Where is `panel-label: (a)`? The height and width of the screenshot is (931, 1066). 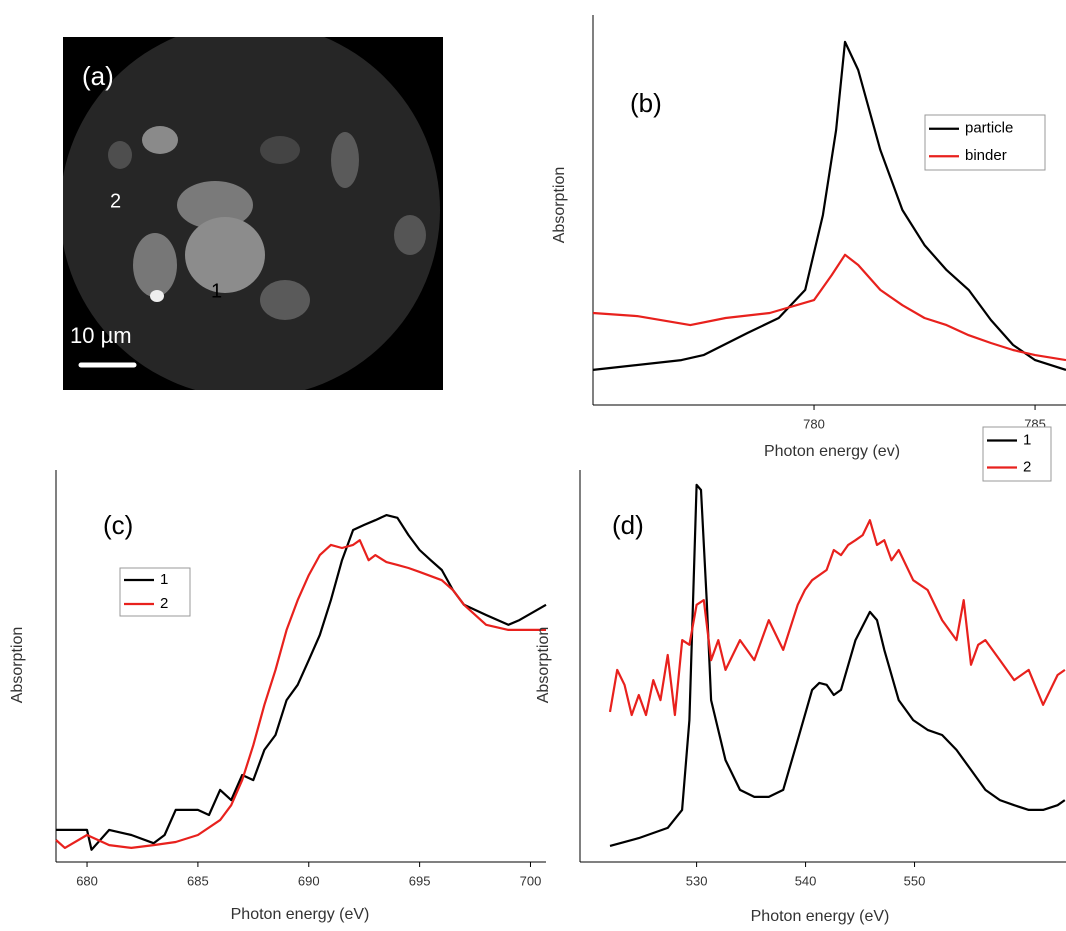
panel-label: (a) is located at coordinates (98, 76).